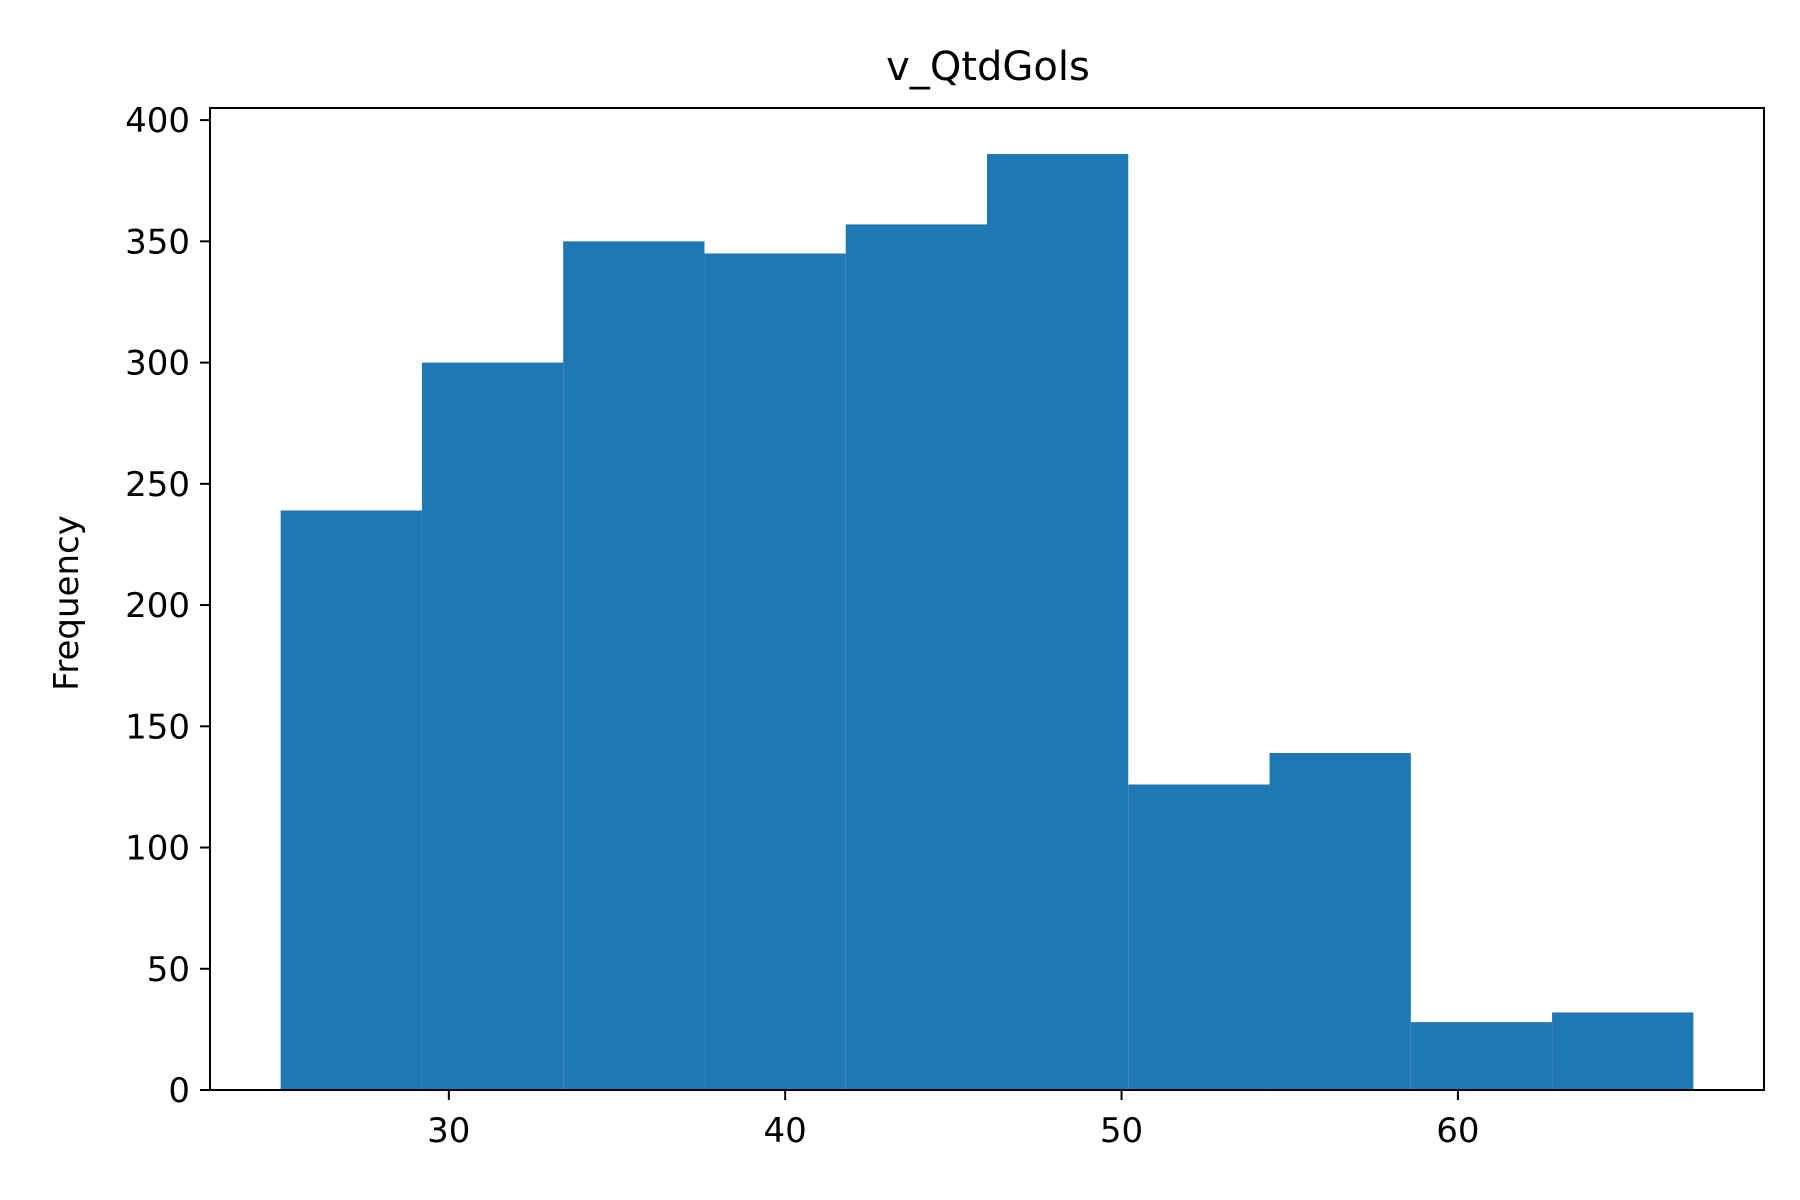  I want to click on y-tick-label: 250, so click(157, 485).